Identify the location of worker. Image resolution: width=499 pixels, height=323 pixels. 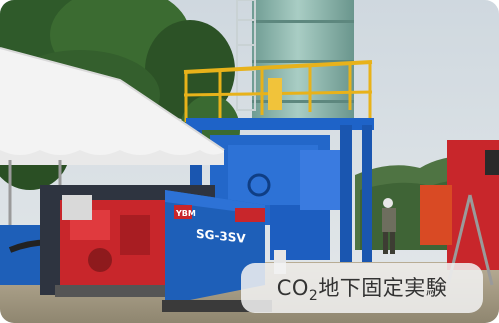
(389, 226).